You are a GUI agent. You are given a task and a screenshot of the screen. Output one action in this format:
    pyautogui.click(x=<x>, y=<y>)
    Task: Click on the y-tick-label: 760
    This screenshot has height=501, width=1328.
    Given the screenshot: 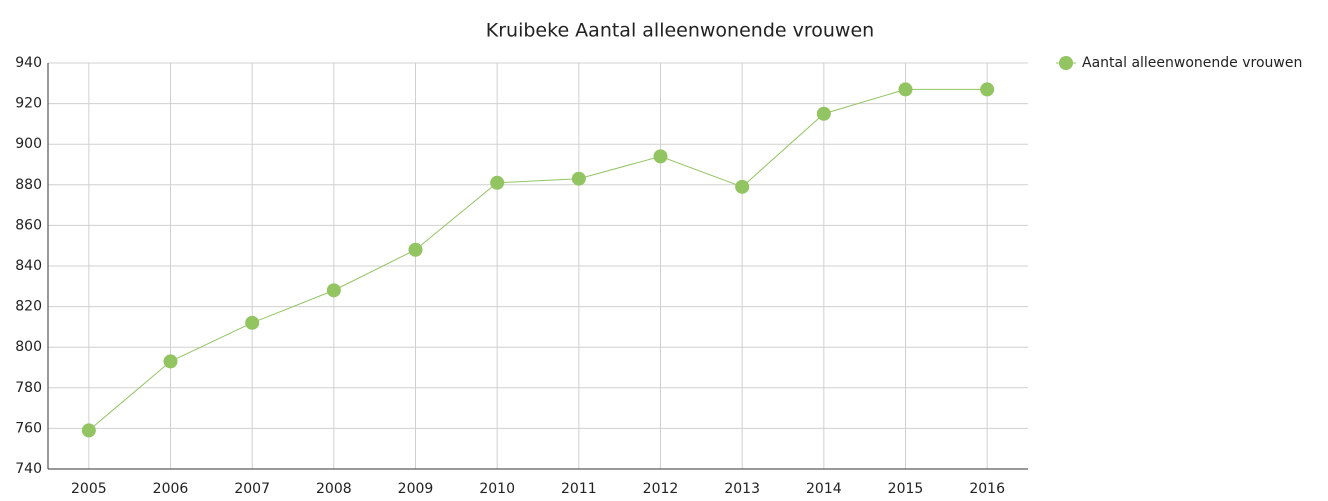 What is the action you would take?
    pyautogui.click(x=28, y=428)
    